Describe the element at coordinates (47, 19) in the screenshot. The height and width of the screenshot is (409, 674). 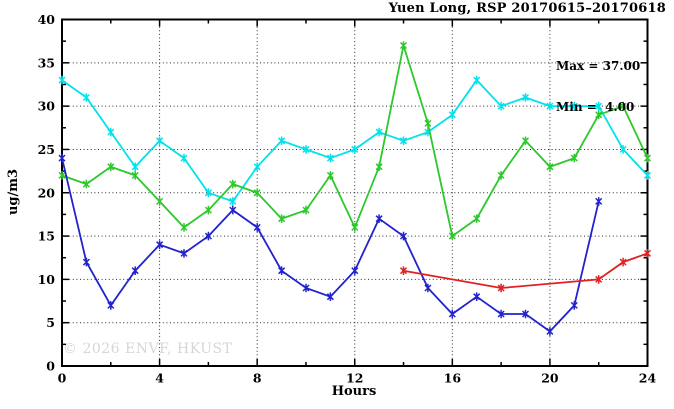
I see `y-tick-label: 40` at that location.